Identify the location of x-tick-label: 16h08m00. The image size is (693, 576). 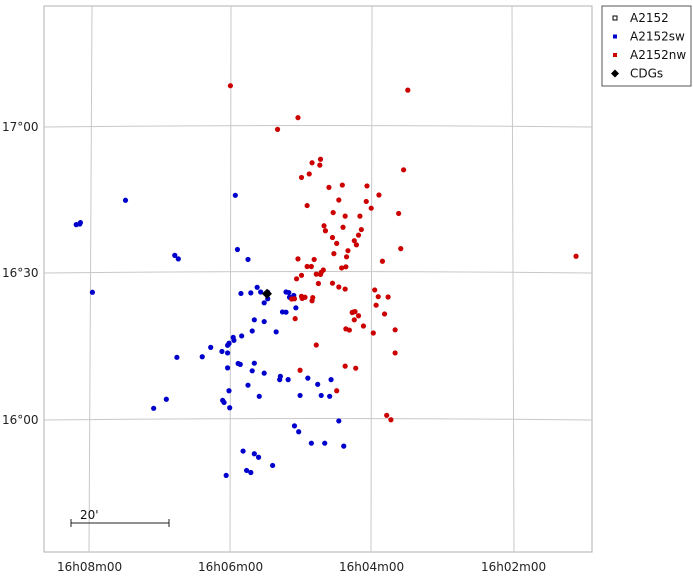
(89, 567).